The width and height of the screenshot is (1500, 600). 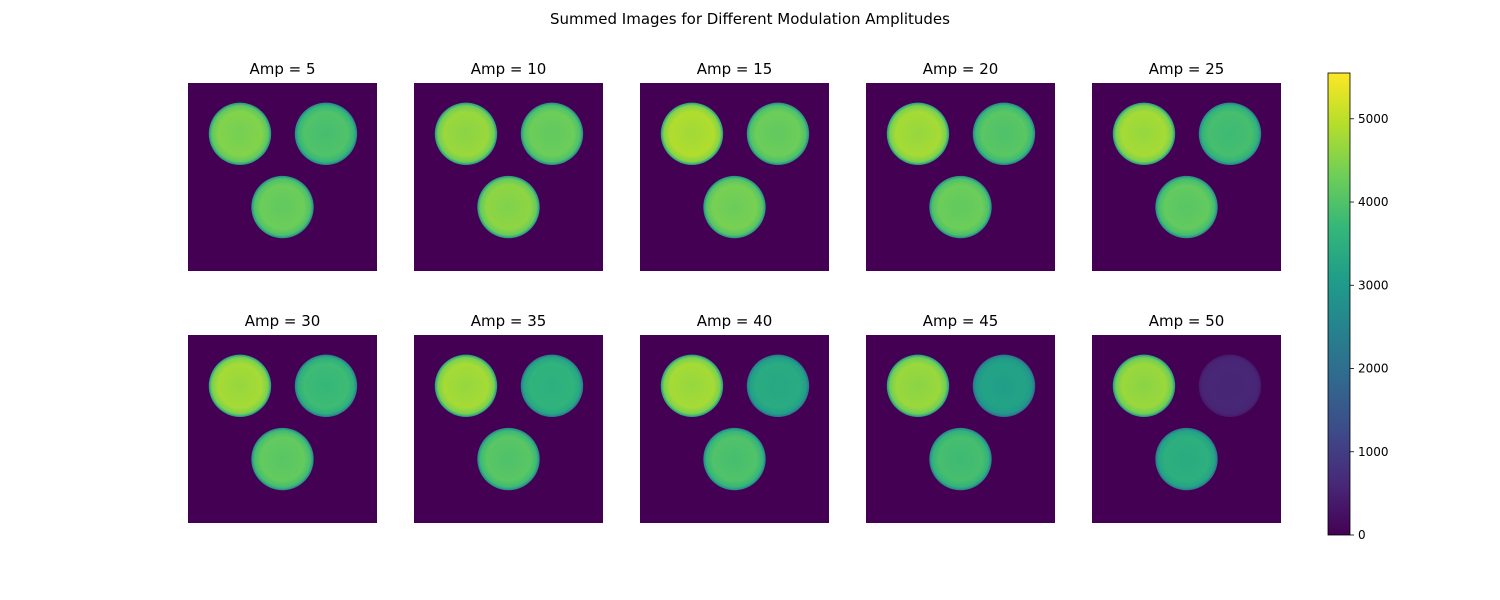 I want to click on panel-45: Amp = 45, so click(x=960, y=417).